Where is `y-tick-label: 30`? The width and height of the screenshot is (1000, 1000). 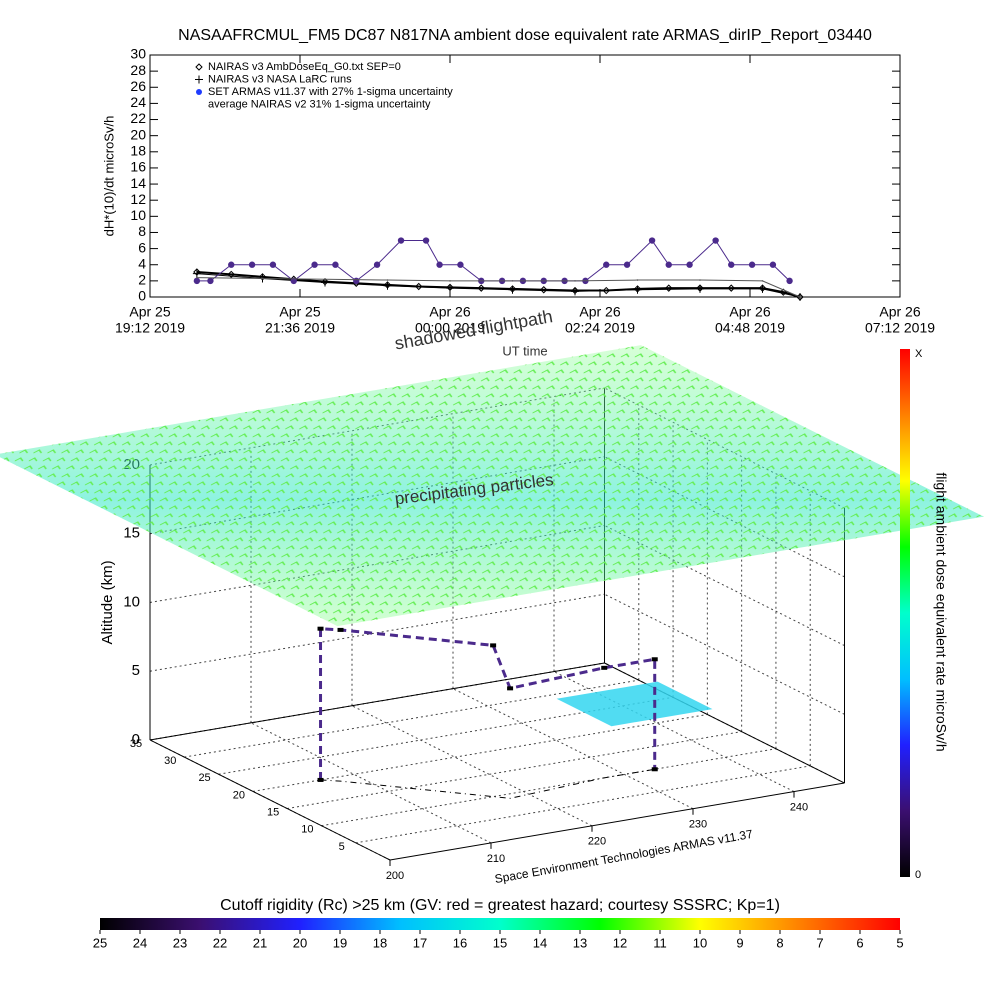
y-tick-label: 30 is located at coordinates (138, 54).